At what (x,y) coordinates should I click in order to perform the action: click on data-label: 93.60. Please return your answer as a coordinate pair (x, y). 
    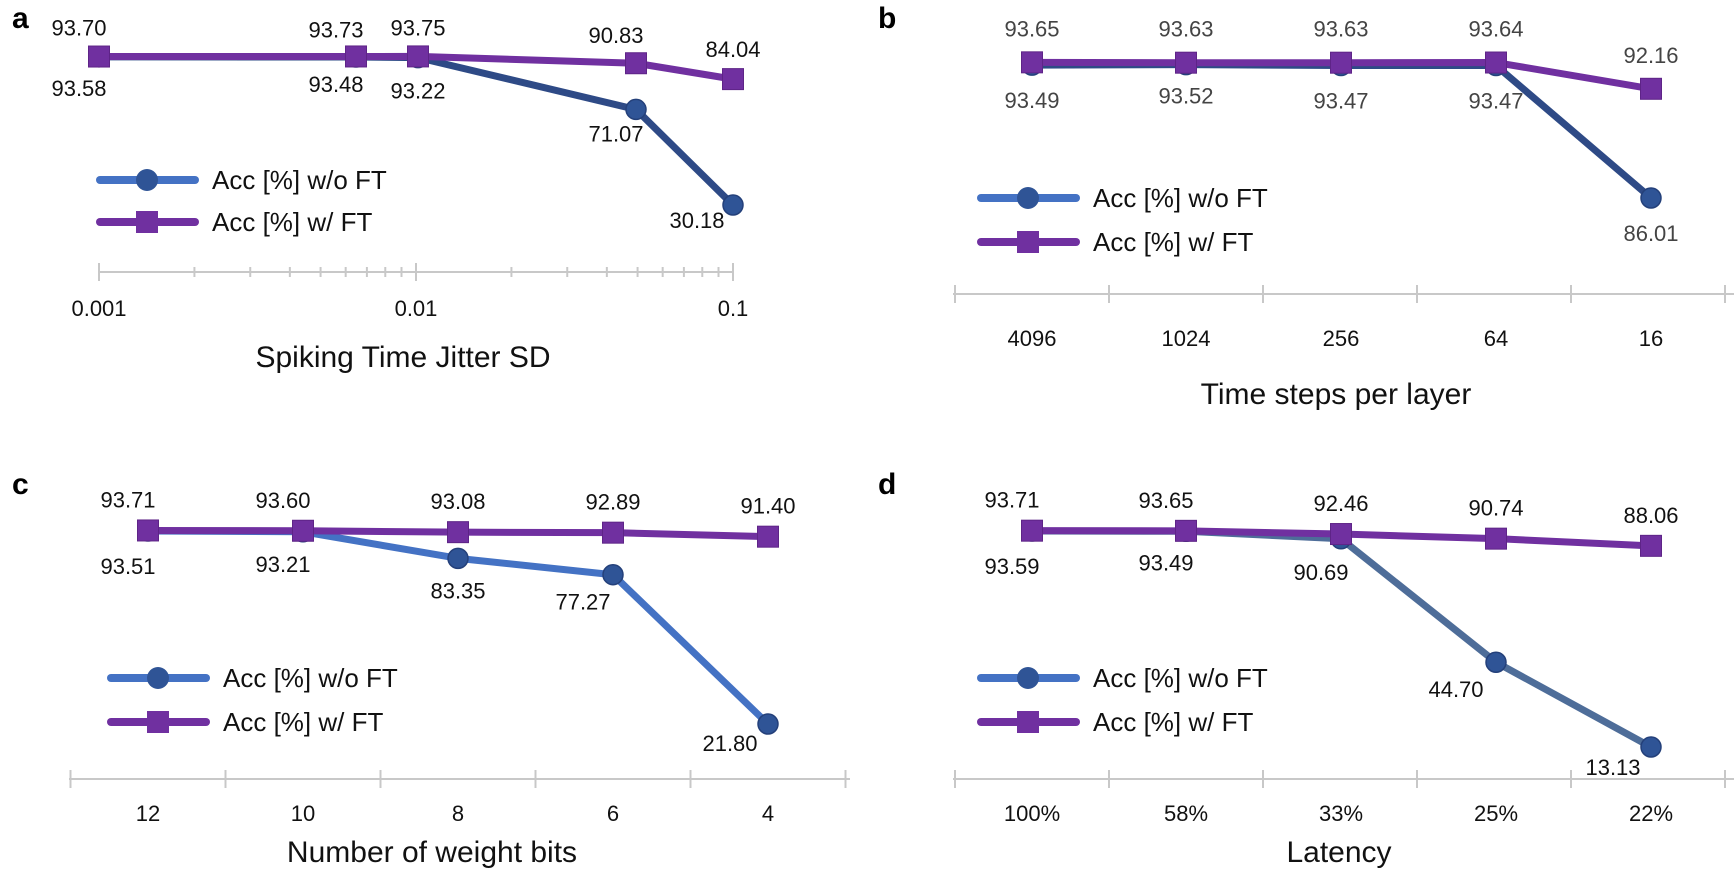
    Looking at the image, I should click on (282, 500).